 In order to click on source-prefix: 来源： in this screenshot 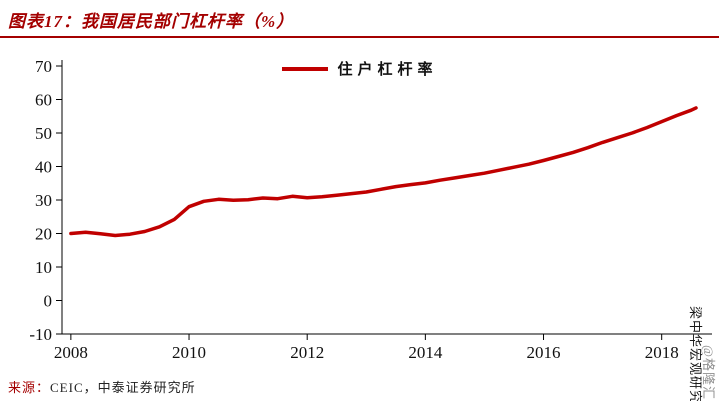, I will do `click(29, 387)`.